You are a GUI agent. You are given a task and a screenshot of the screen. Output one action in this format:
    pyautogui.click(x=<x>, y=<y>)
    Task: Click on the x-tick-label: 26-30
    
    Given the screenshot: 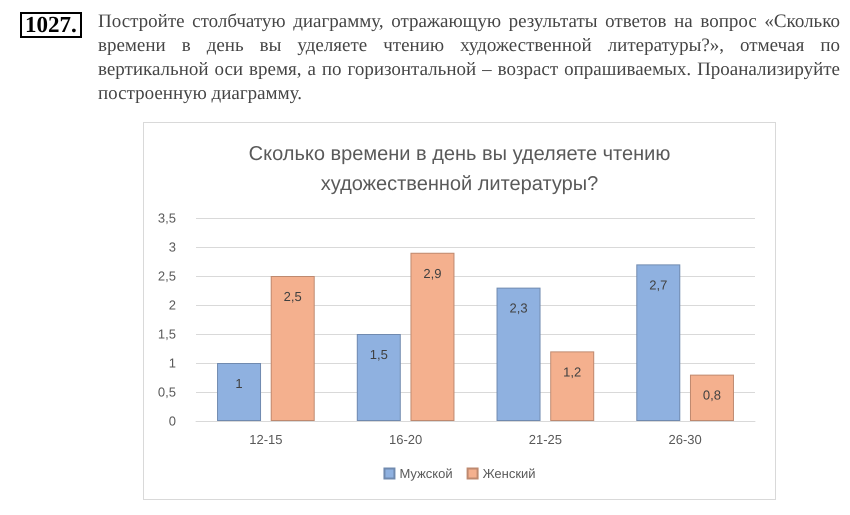 What is the action you would take?
    pyautogui.click(x=685, y=439)
    